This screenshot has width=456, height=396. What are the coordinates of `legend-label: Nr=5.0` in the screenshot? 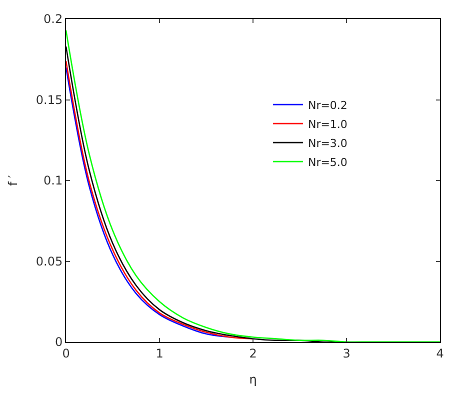 It's located at (328, 162).